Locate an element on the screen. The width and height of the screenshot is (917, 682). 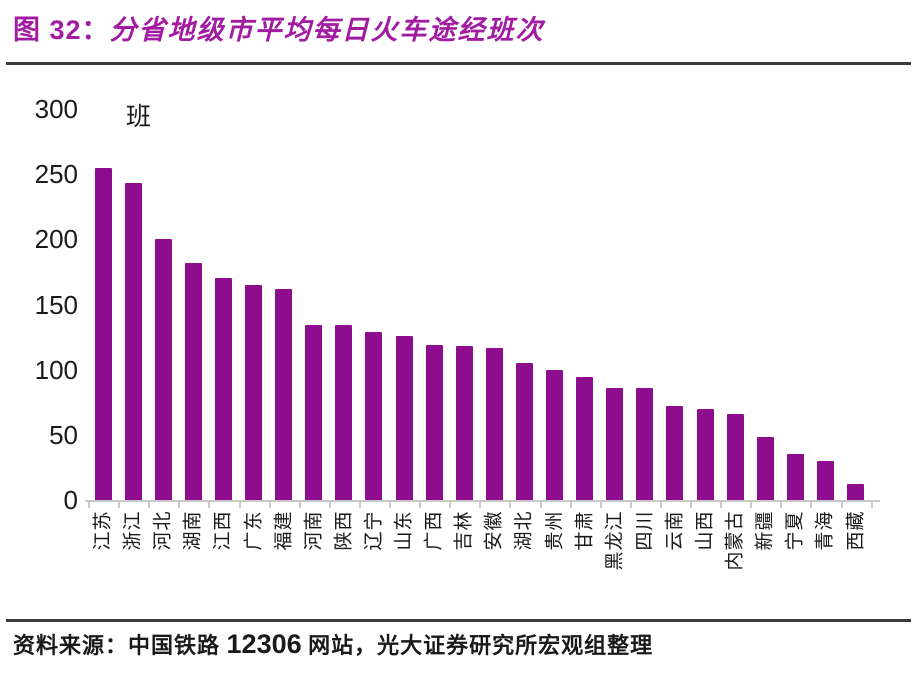
y-axis-tick-label: 250 is located at coordinates (56, 174).